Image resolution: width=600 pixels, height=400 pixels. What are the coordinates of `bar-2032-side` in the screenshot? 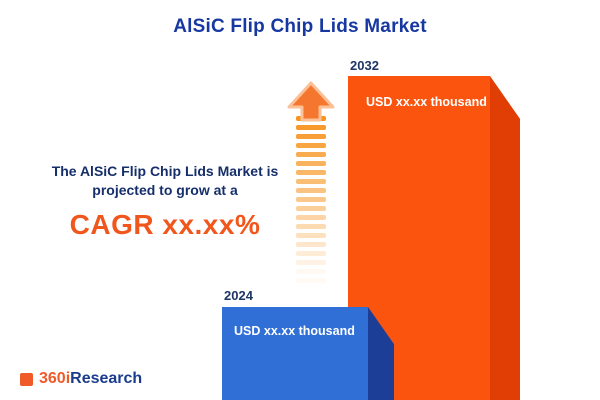 It's located at (505, 238).